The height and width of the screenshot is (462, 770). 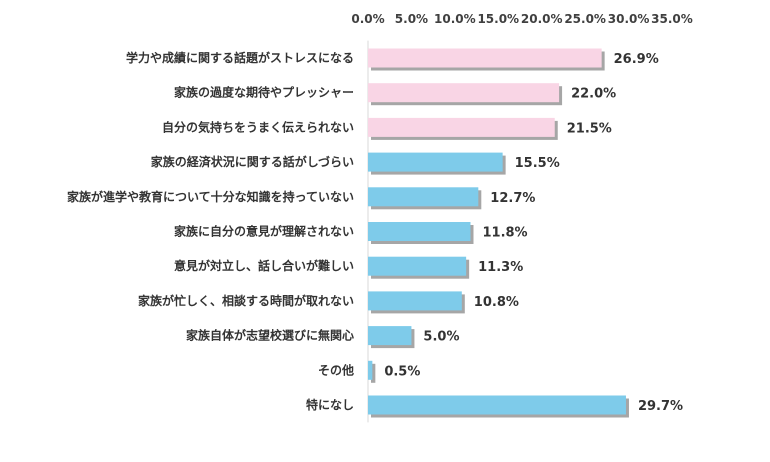 I want to click on value-label: 21.5%, so click(x=589, y=128).